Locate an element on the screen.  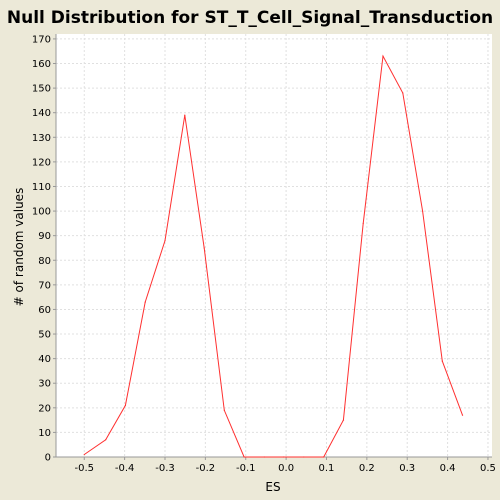
y-tick-label: 40 is located at coordinates (44, 359).